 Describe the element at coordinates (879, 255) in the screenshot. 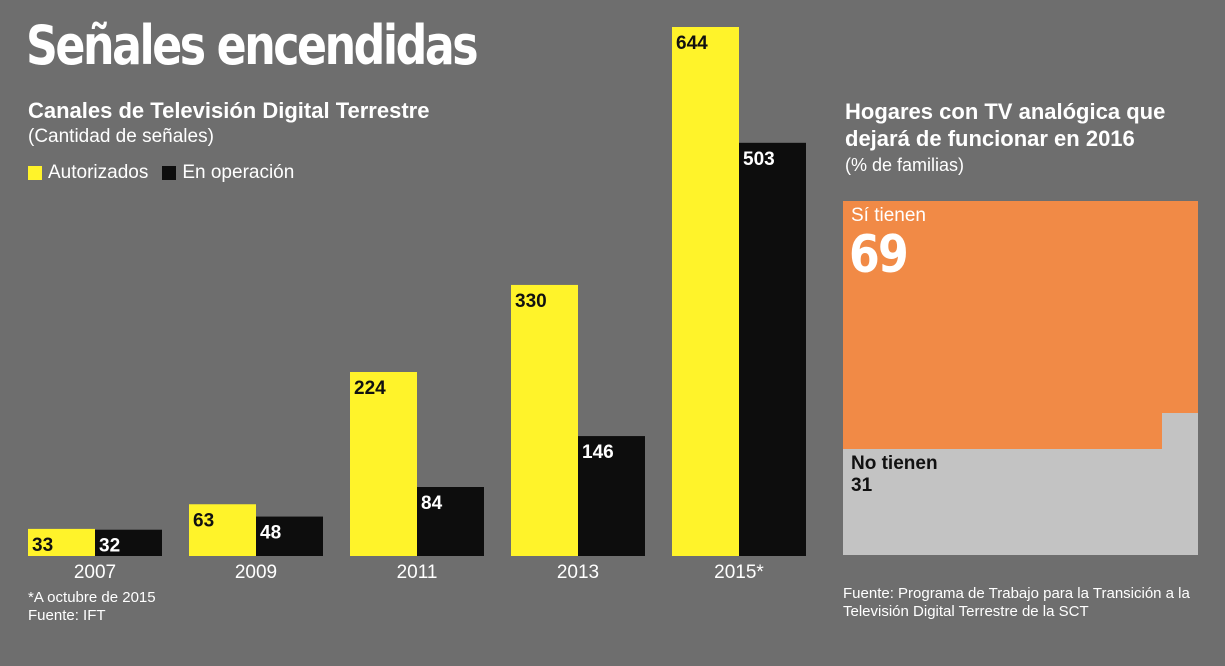

I see `si-tienen-value: 69` at that location.